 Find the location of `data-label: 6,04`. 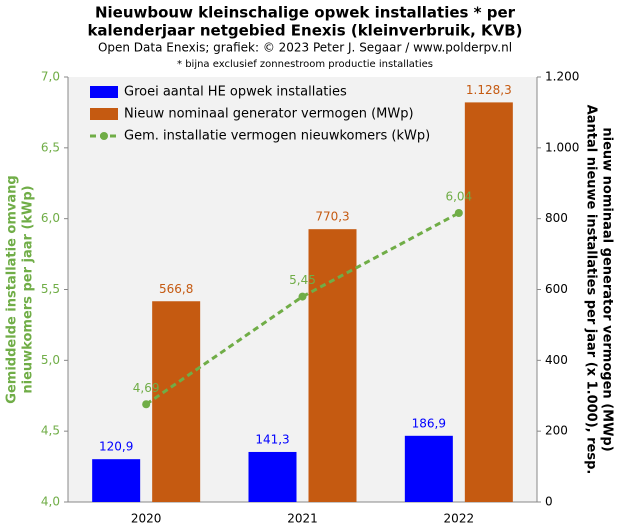

data-label: 6,04 is located at coordinates (458, 197).